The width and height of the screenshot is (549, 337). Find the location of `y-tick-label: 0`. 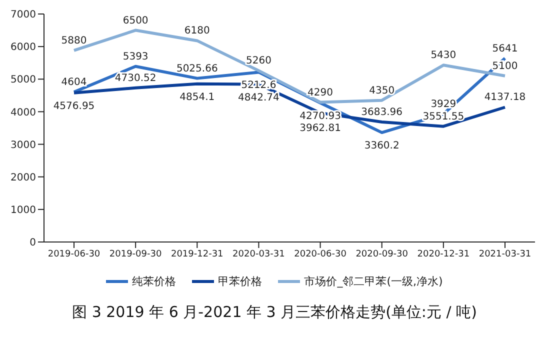

y-tick-label: 0 is located at coordinates (33, 243).